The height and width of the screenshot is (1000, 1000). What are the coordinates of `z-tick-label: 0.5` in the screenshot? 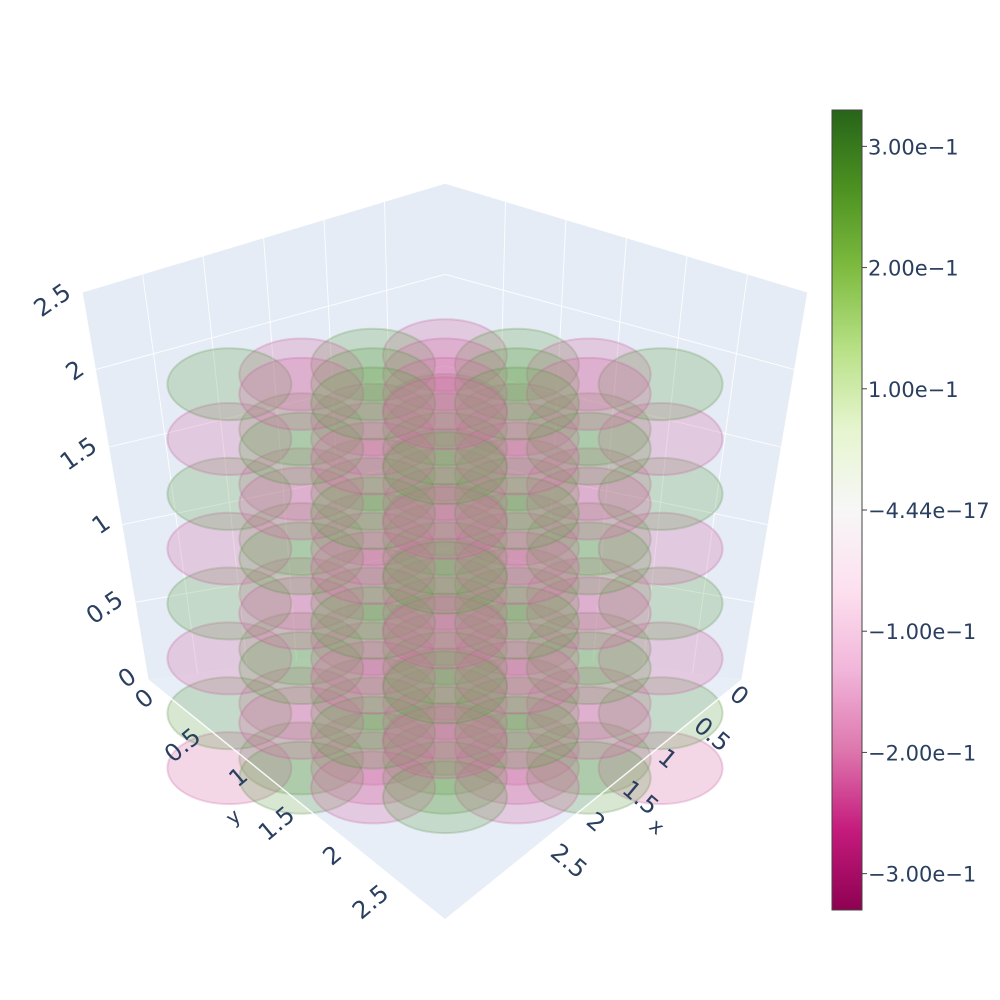 It's located at (104, 607).